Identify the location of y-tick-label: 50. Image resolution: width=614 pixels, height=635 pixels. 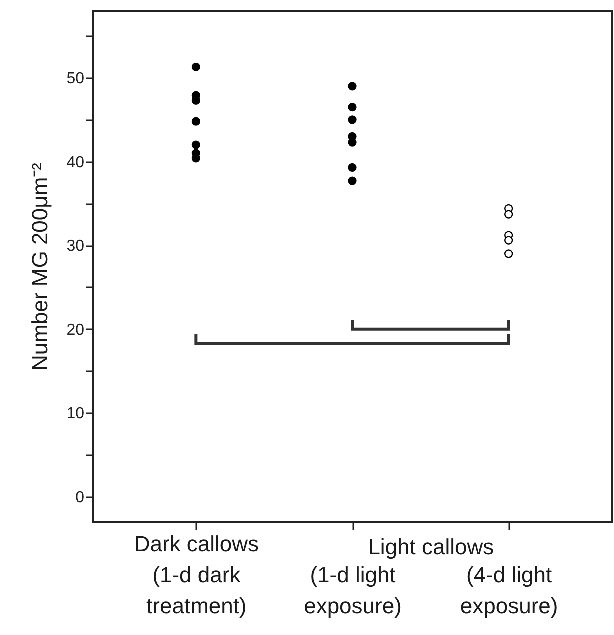
(75, 79).